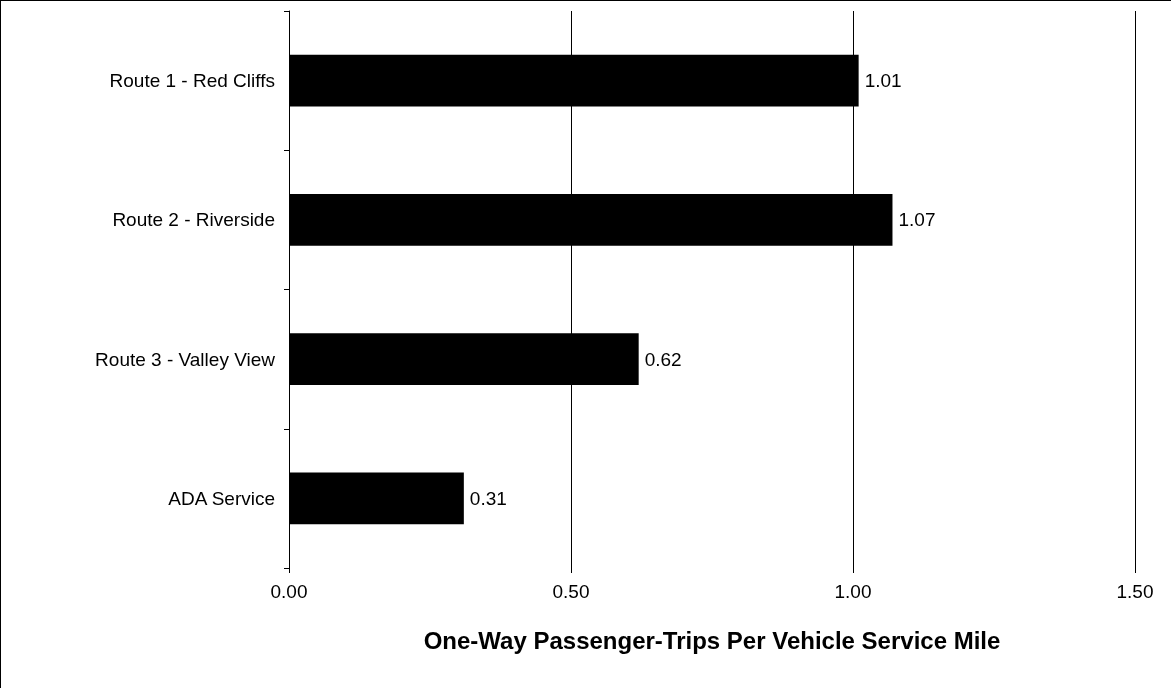  What do you see at coordinates (712, 640) in the screenshot?
I see `x-axis-title: One-Way Passenger-Trips Per Vehicle Service Mile` at bounding box center [712, 640].